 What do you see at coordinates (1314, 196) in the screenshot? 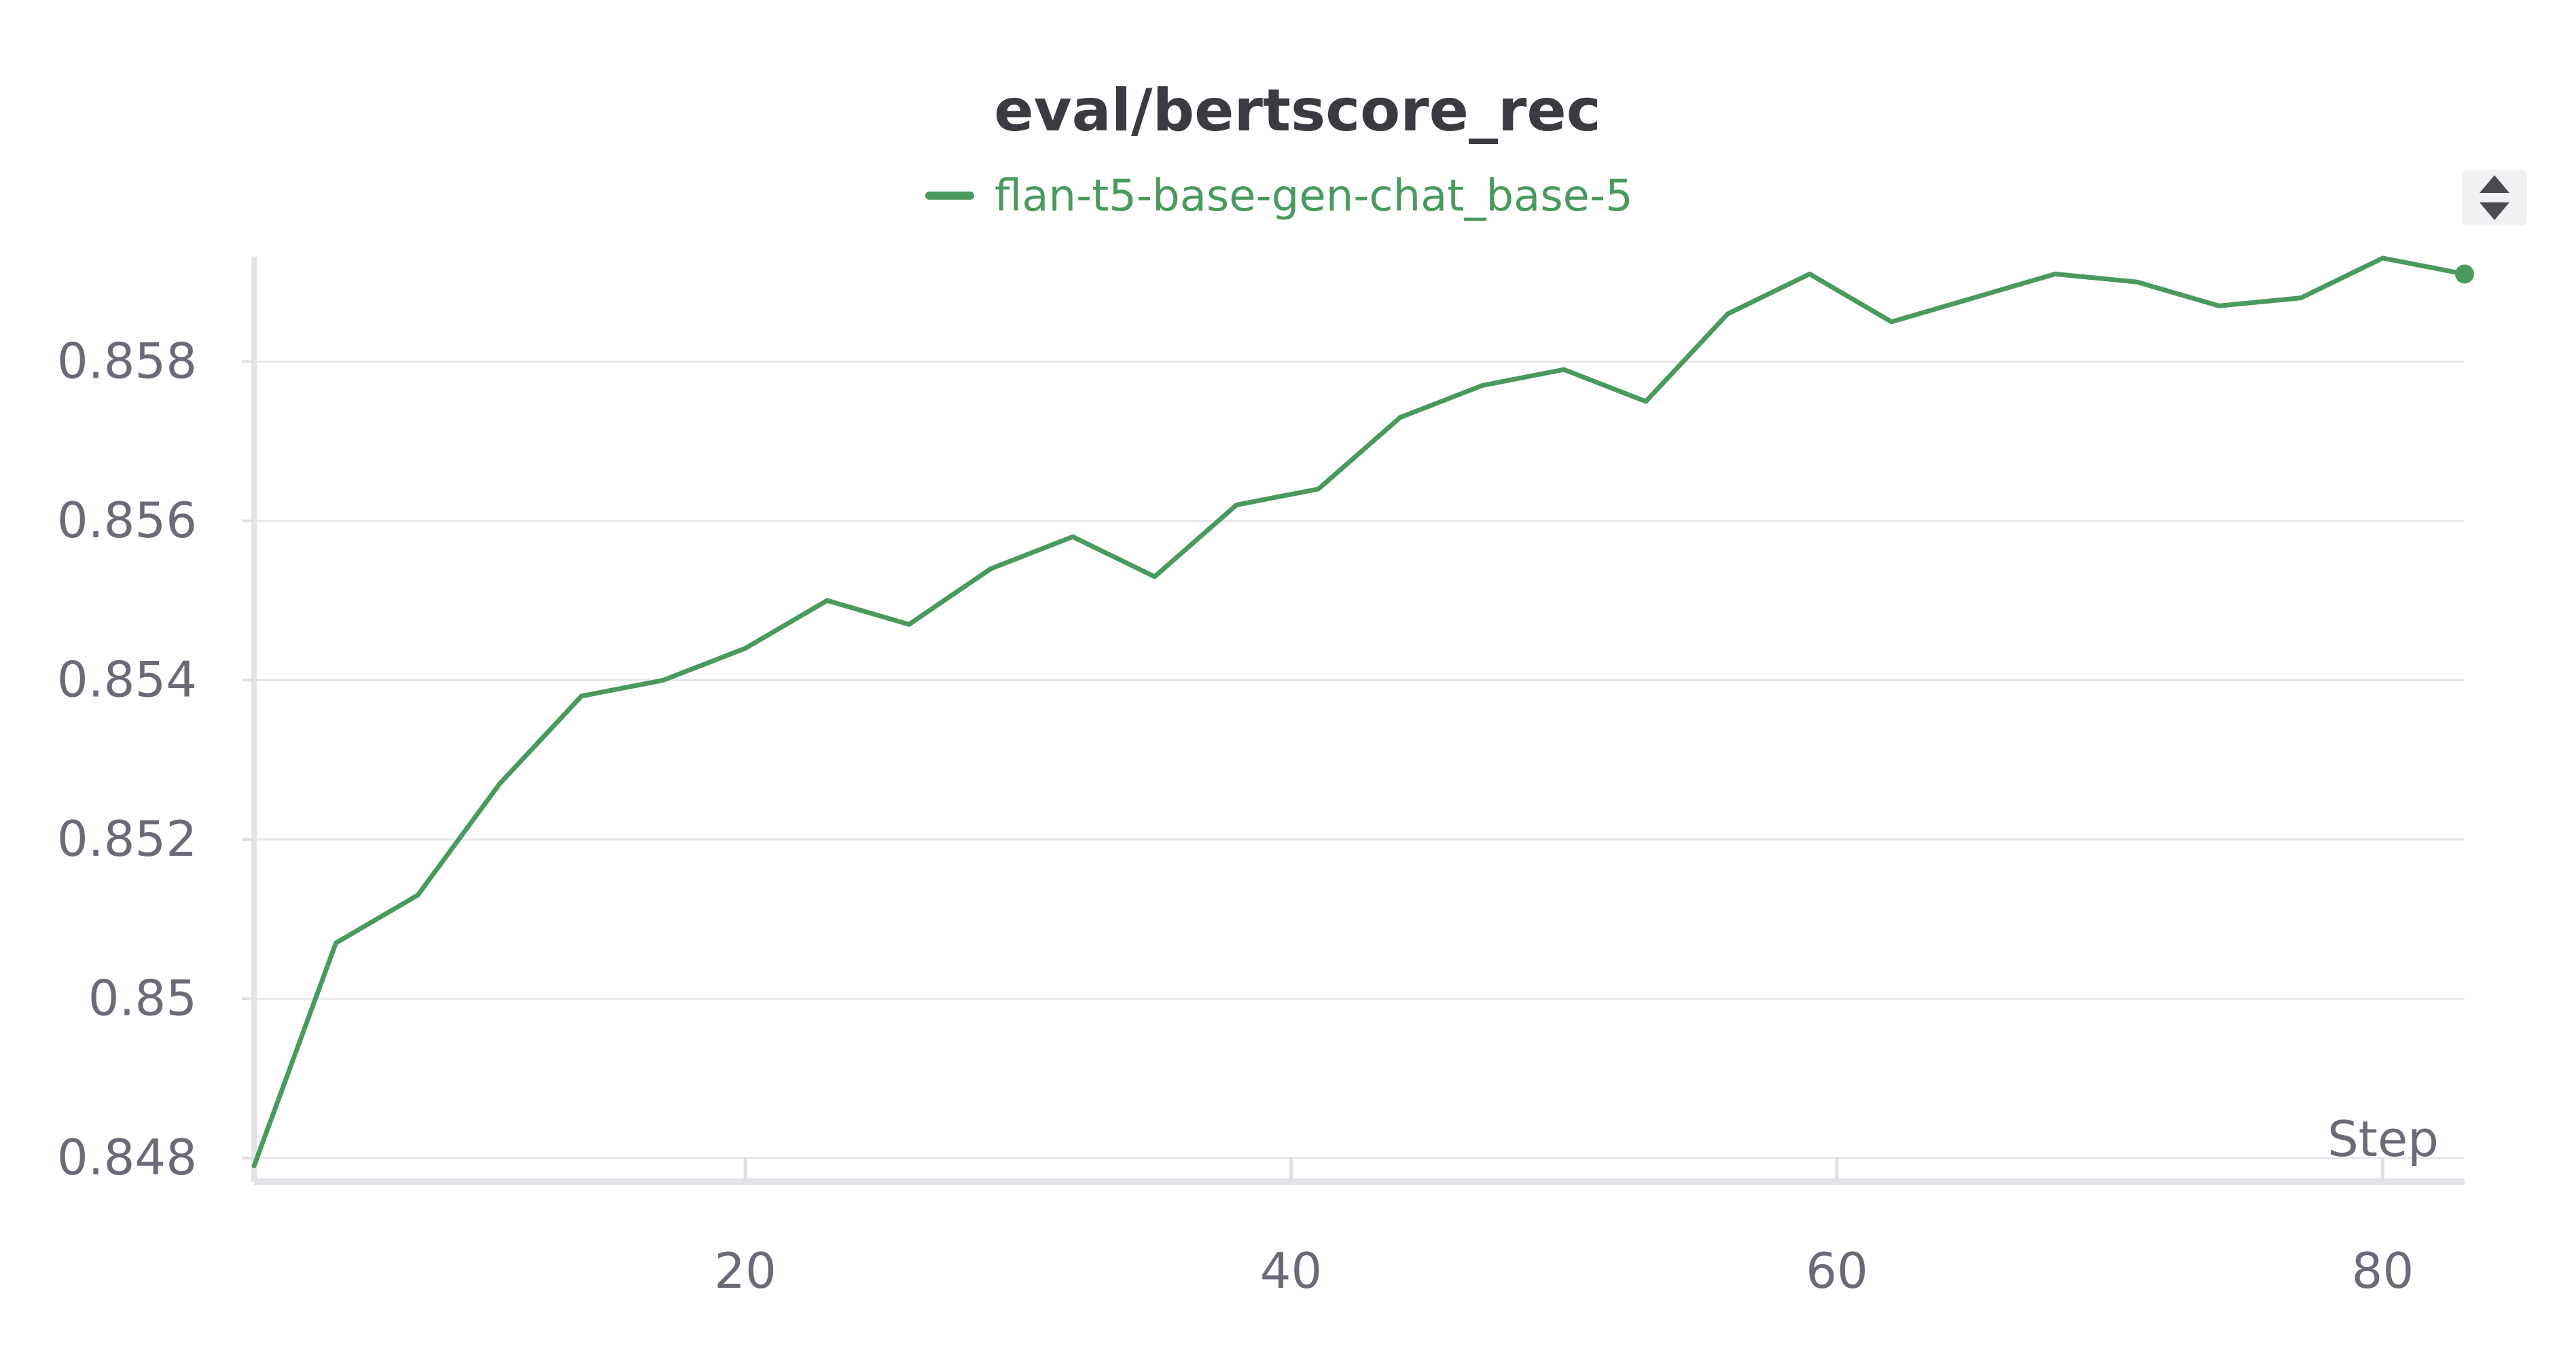
I see `legend-entry-label: flan-t5-base-gen-chat_base-5` at bounding box center [1314, 196].